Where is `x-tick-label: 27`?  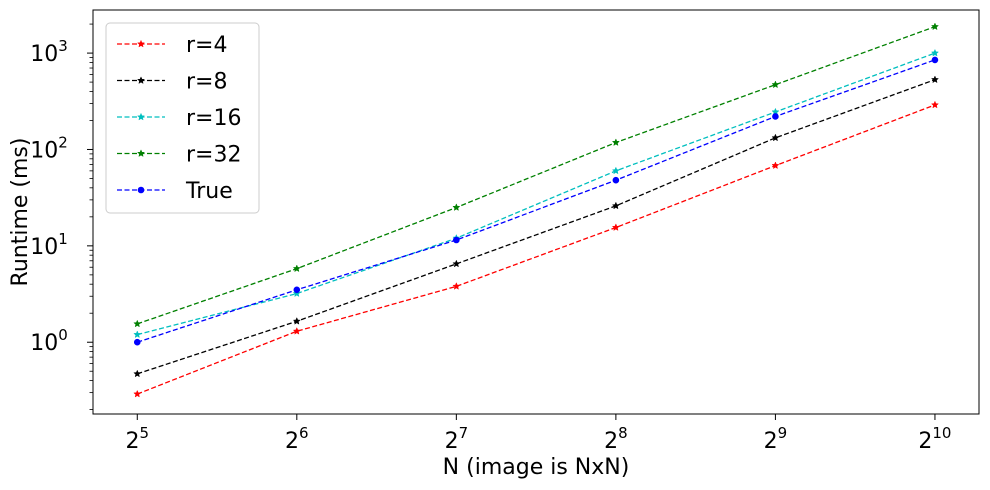
x-tick-label: 27 is located at coordinates (457, 439).